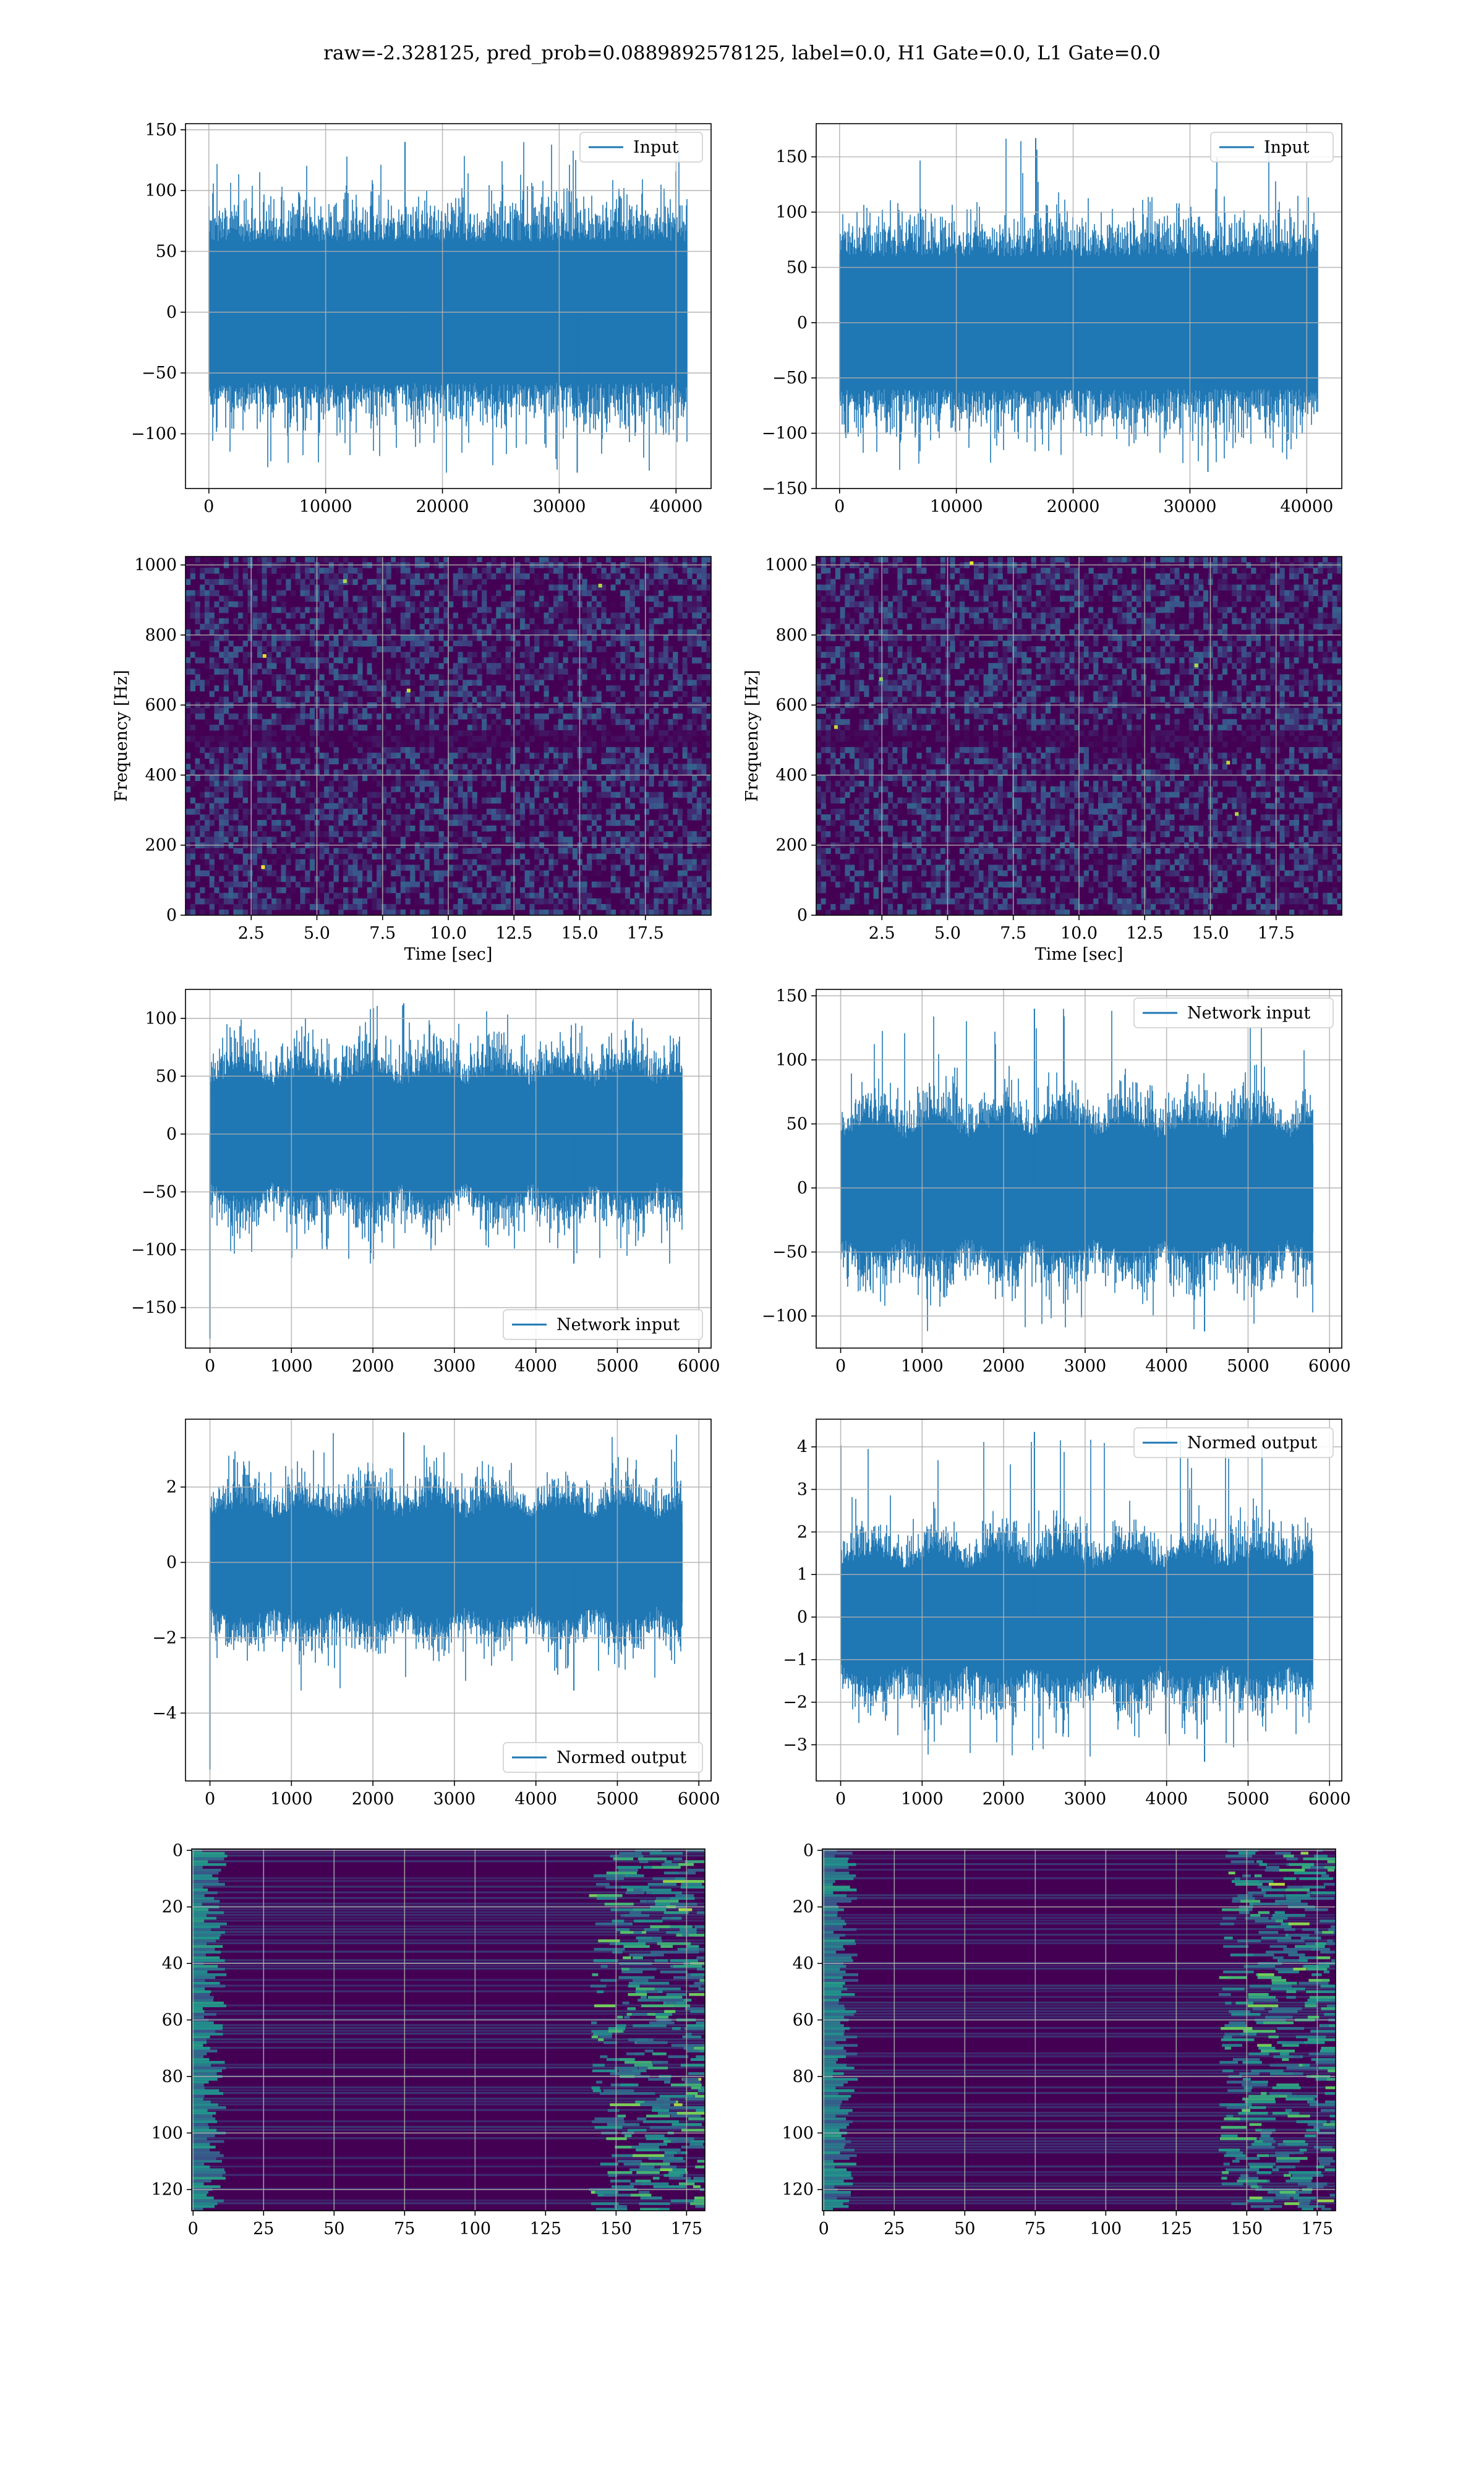  I want to click on x-tick-label: 15.0, so click(579, 933).